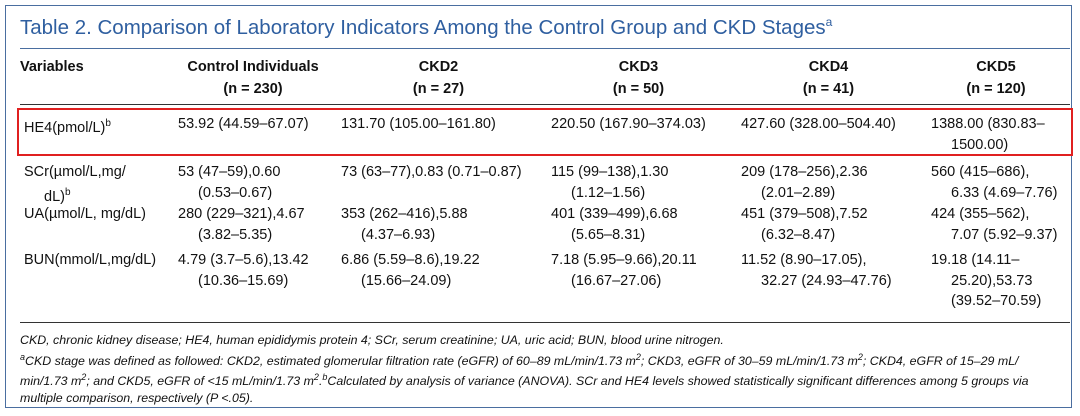  Describe the element at coordinates (804, 224) in the screenshot. I see `value-cell: 451 (379–508),7.52 (6.32–8.47)` at that location.